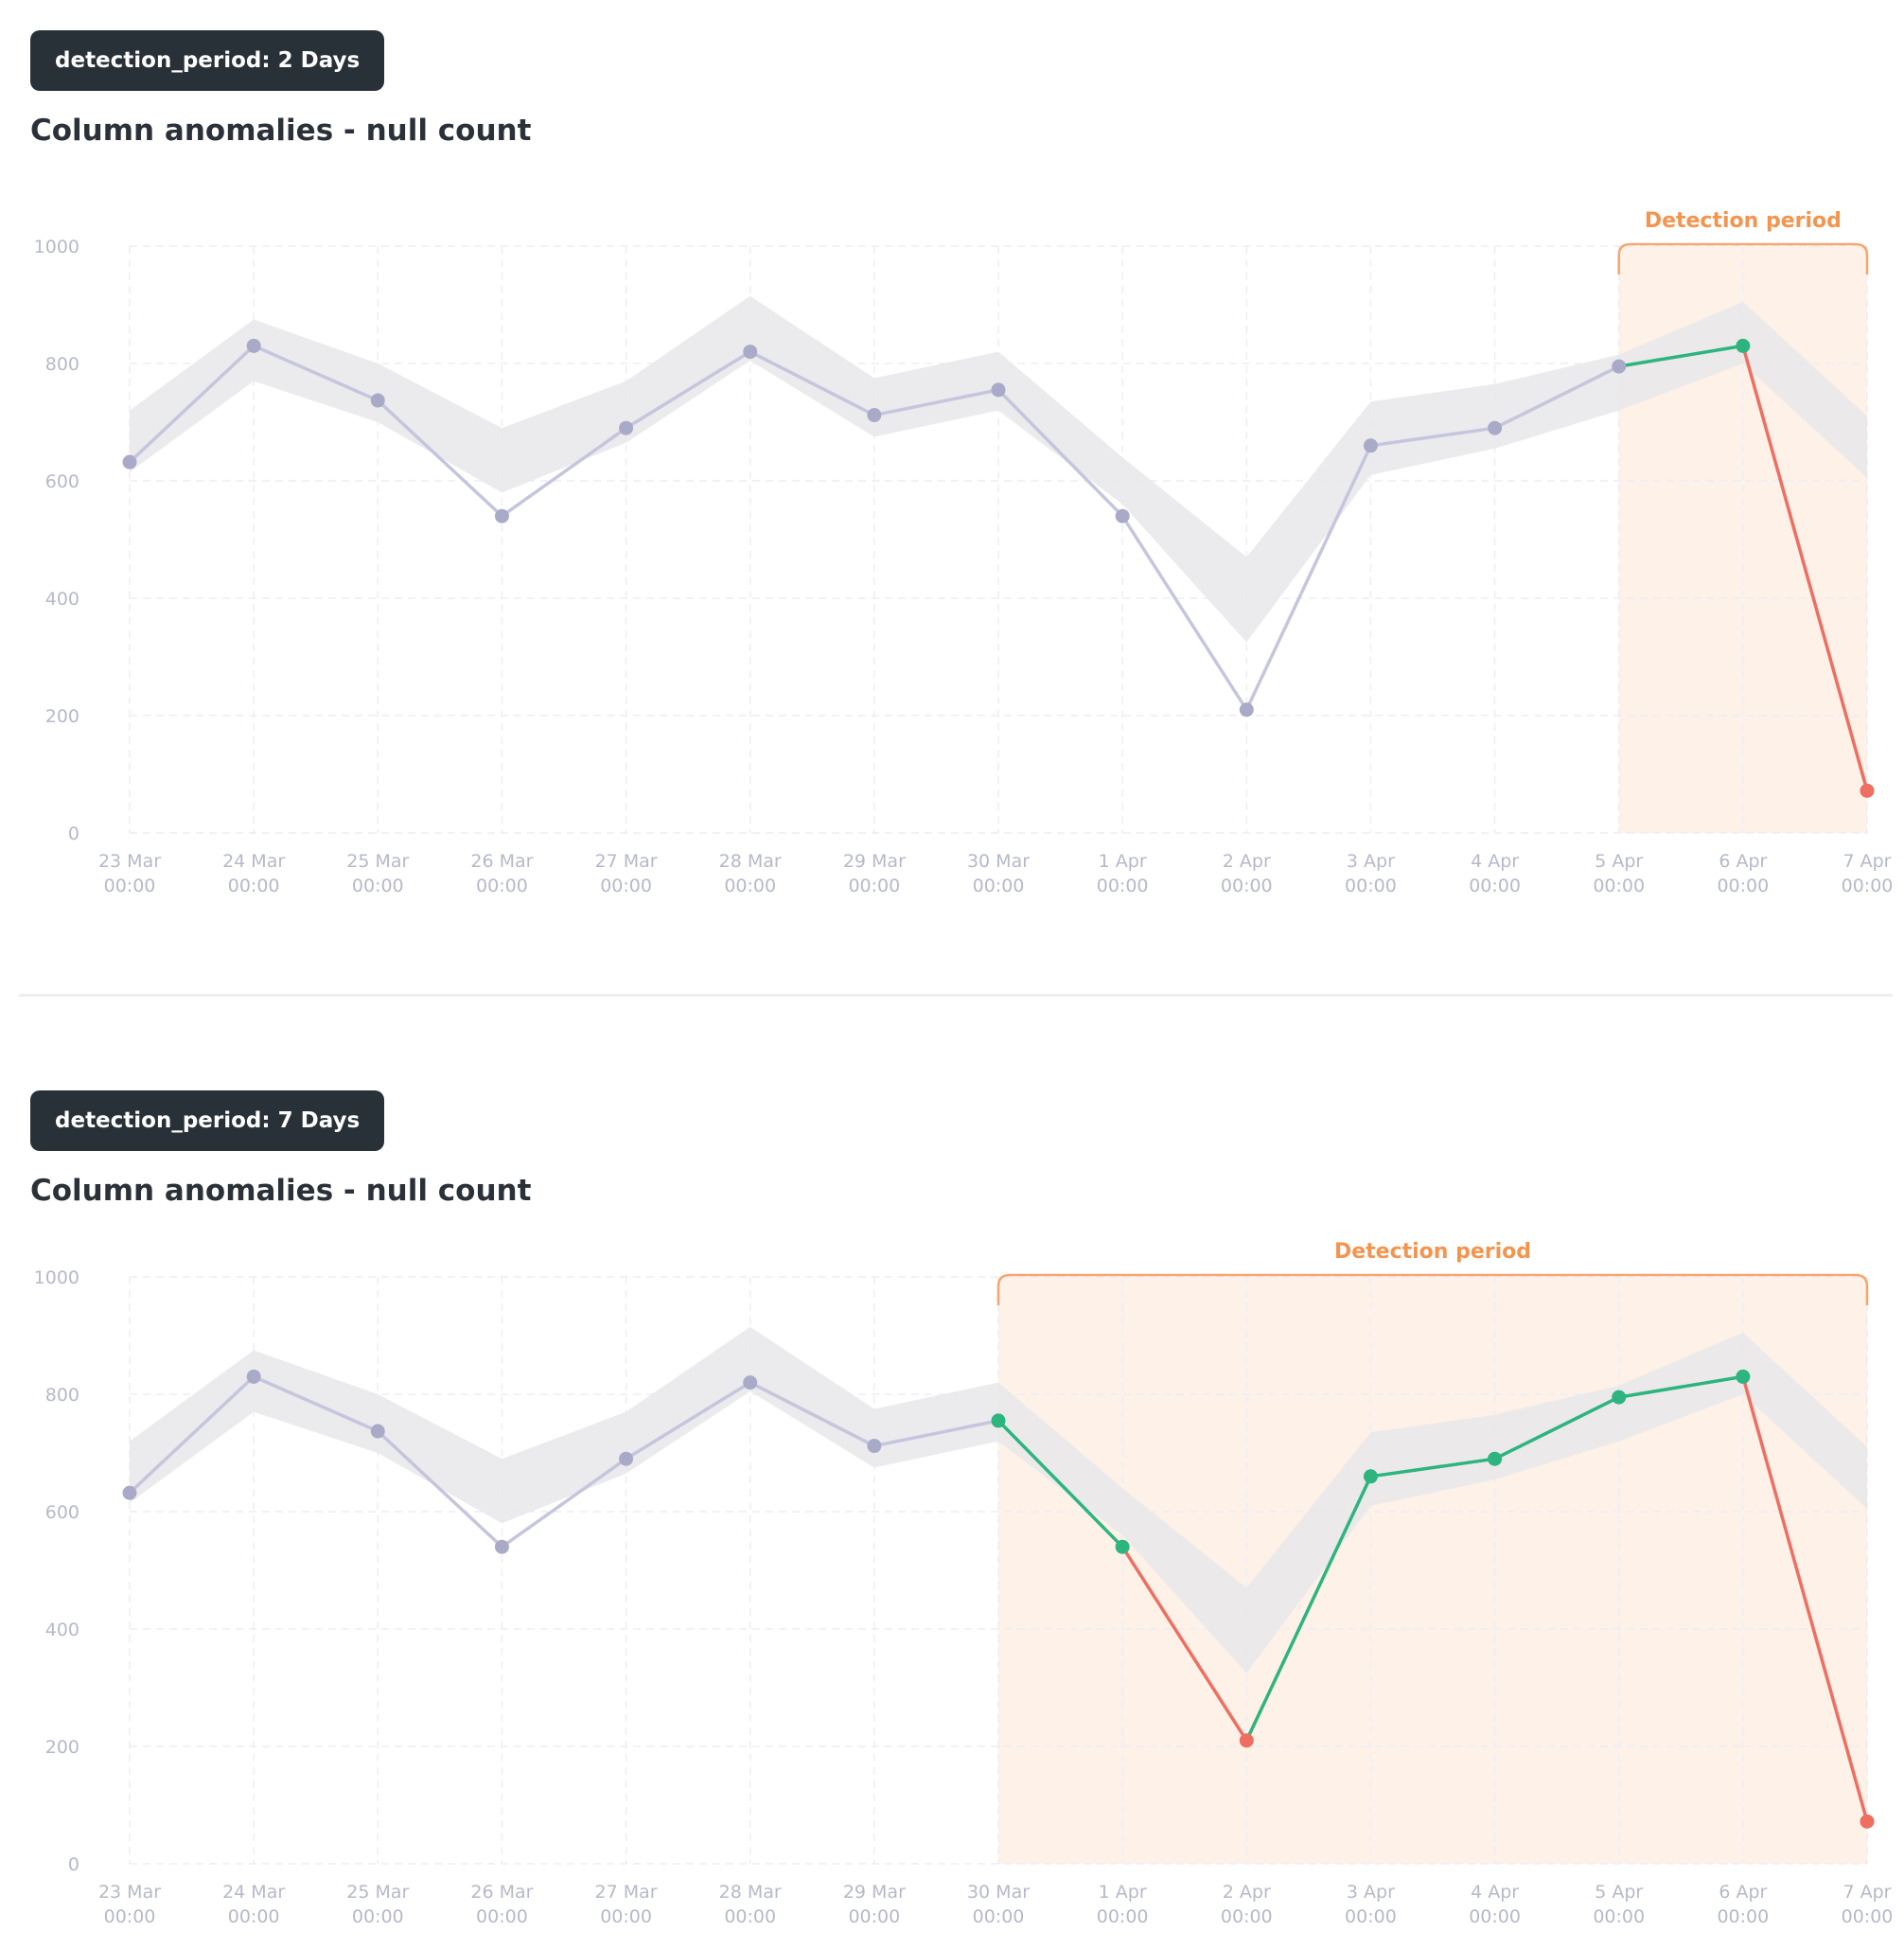  Describe the element at coordinates (129, 861) in the screenshot. I see `x-tick-label: 23 Mar` at that location.